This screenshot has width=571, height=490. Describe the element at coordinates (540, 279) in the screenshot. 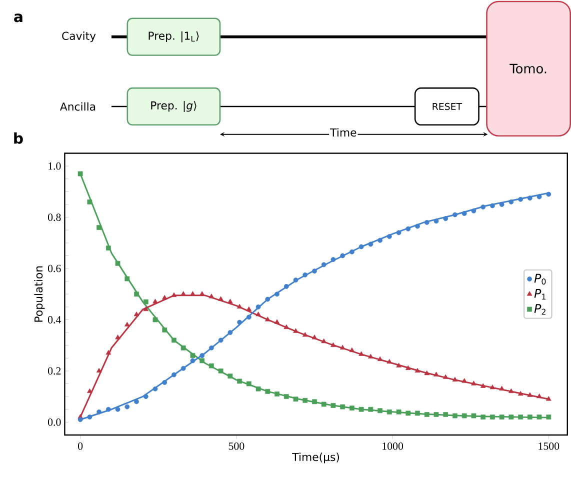

I see `legend-label: P$_{0}$` at that location.